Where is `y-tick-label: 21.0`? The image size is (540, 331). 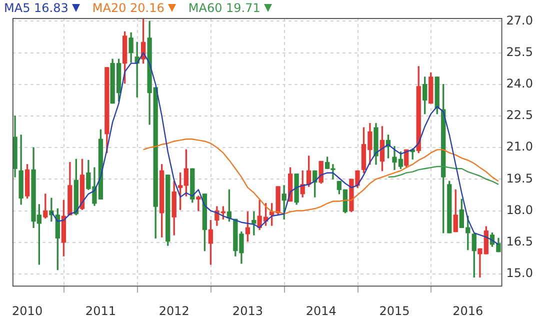
y-tick-label: 21.0 is located at coordinates (519, 147).